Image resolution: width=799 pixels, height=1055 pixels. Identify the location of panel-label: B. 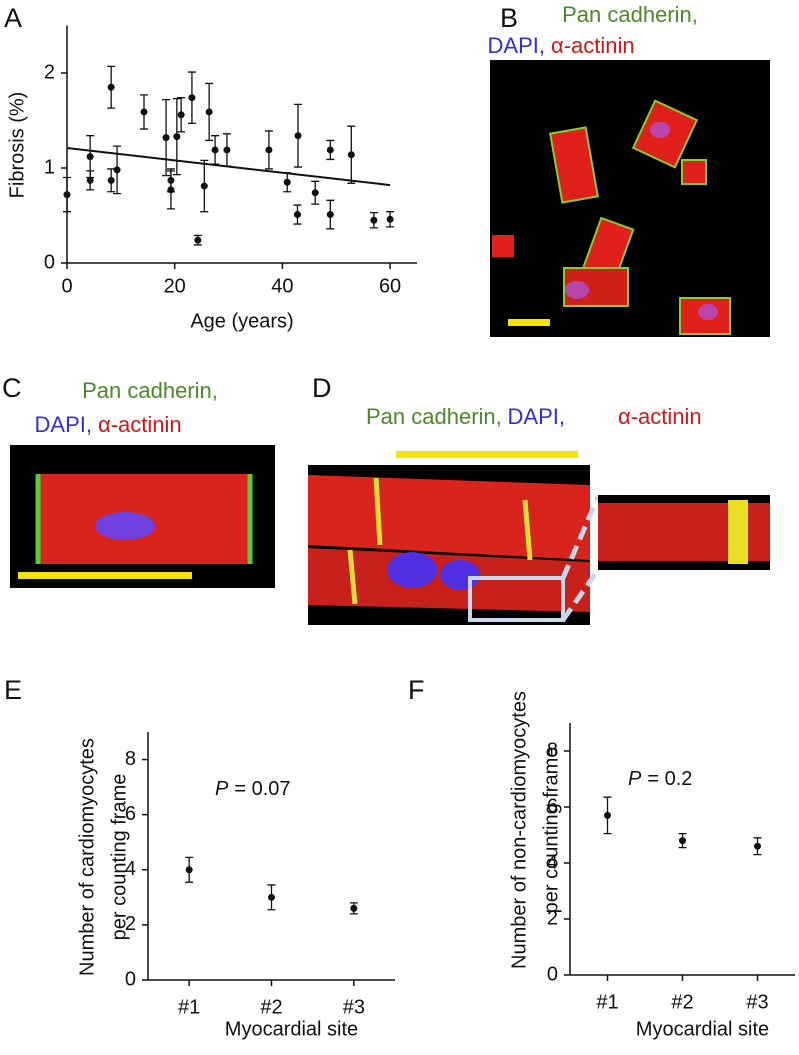
(509, 18).